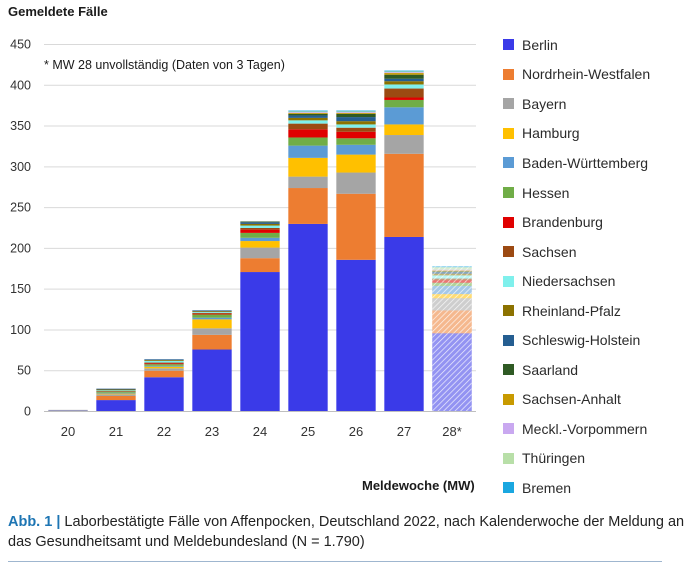 The image size is (698, 568). What do you see at coordinates (554, 458) in the screenshot?
I see `legend-label: Thüringen` at bounding box center [554, 458].